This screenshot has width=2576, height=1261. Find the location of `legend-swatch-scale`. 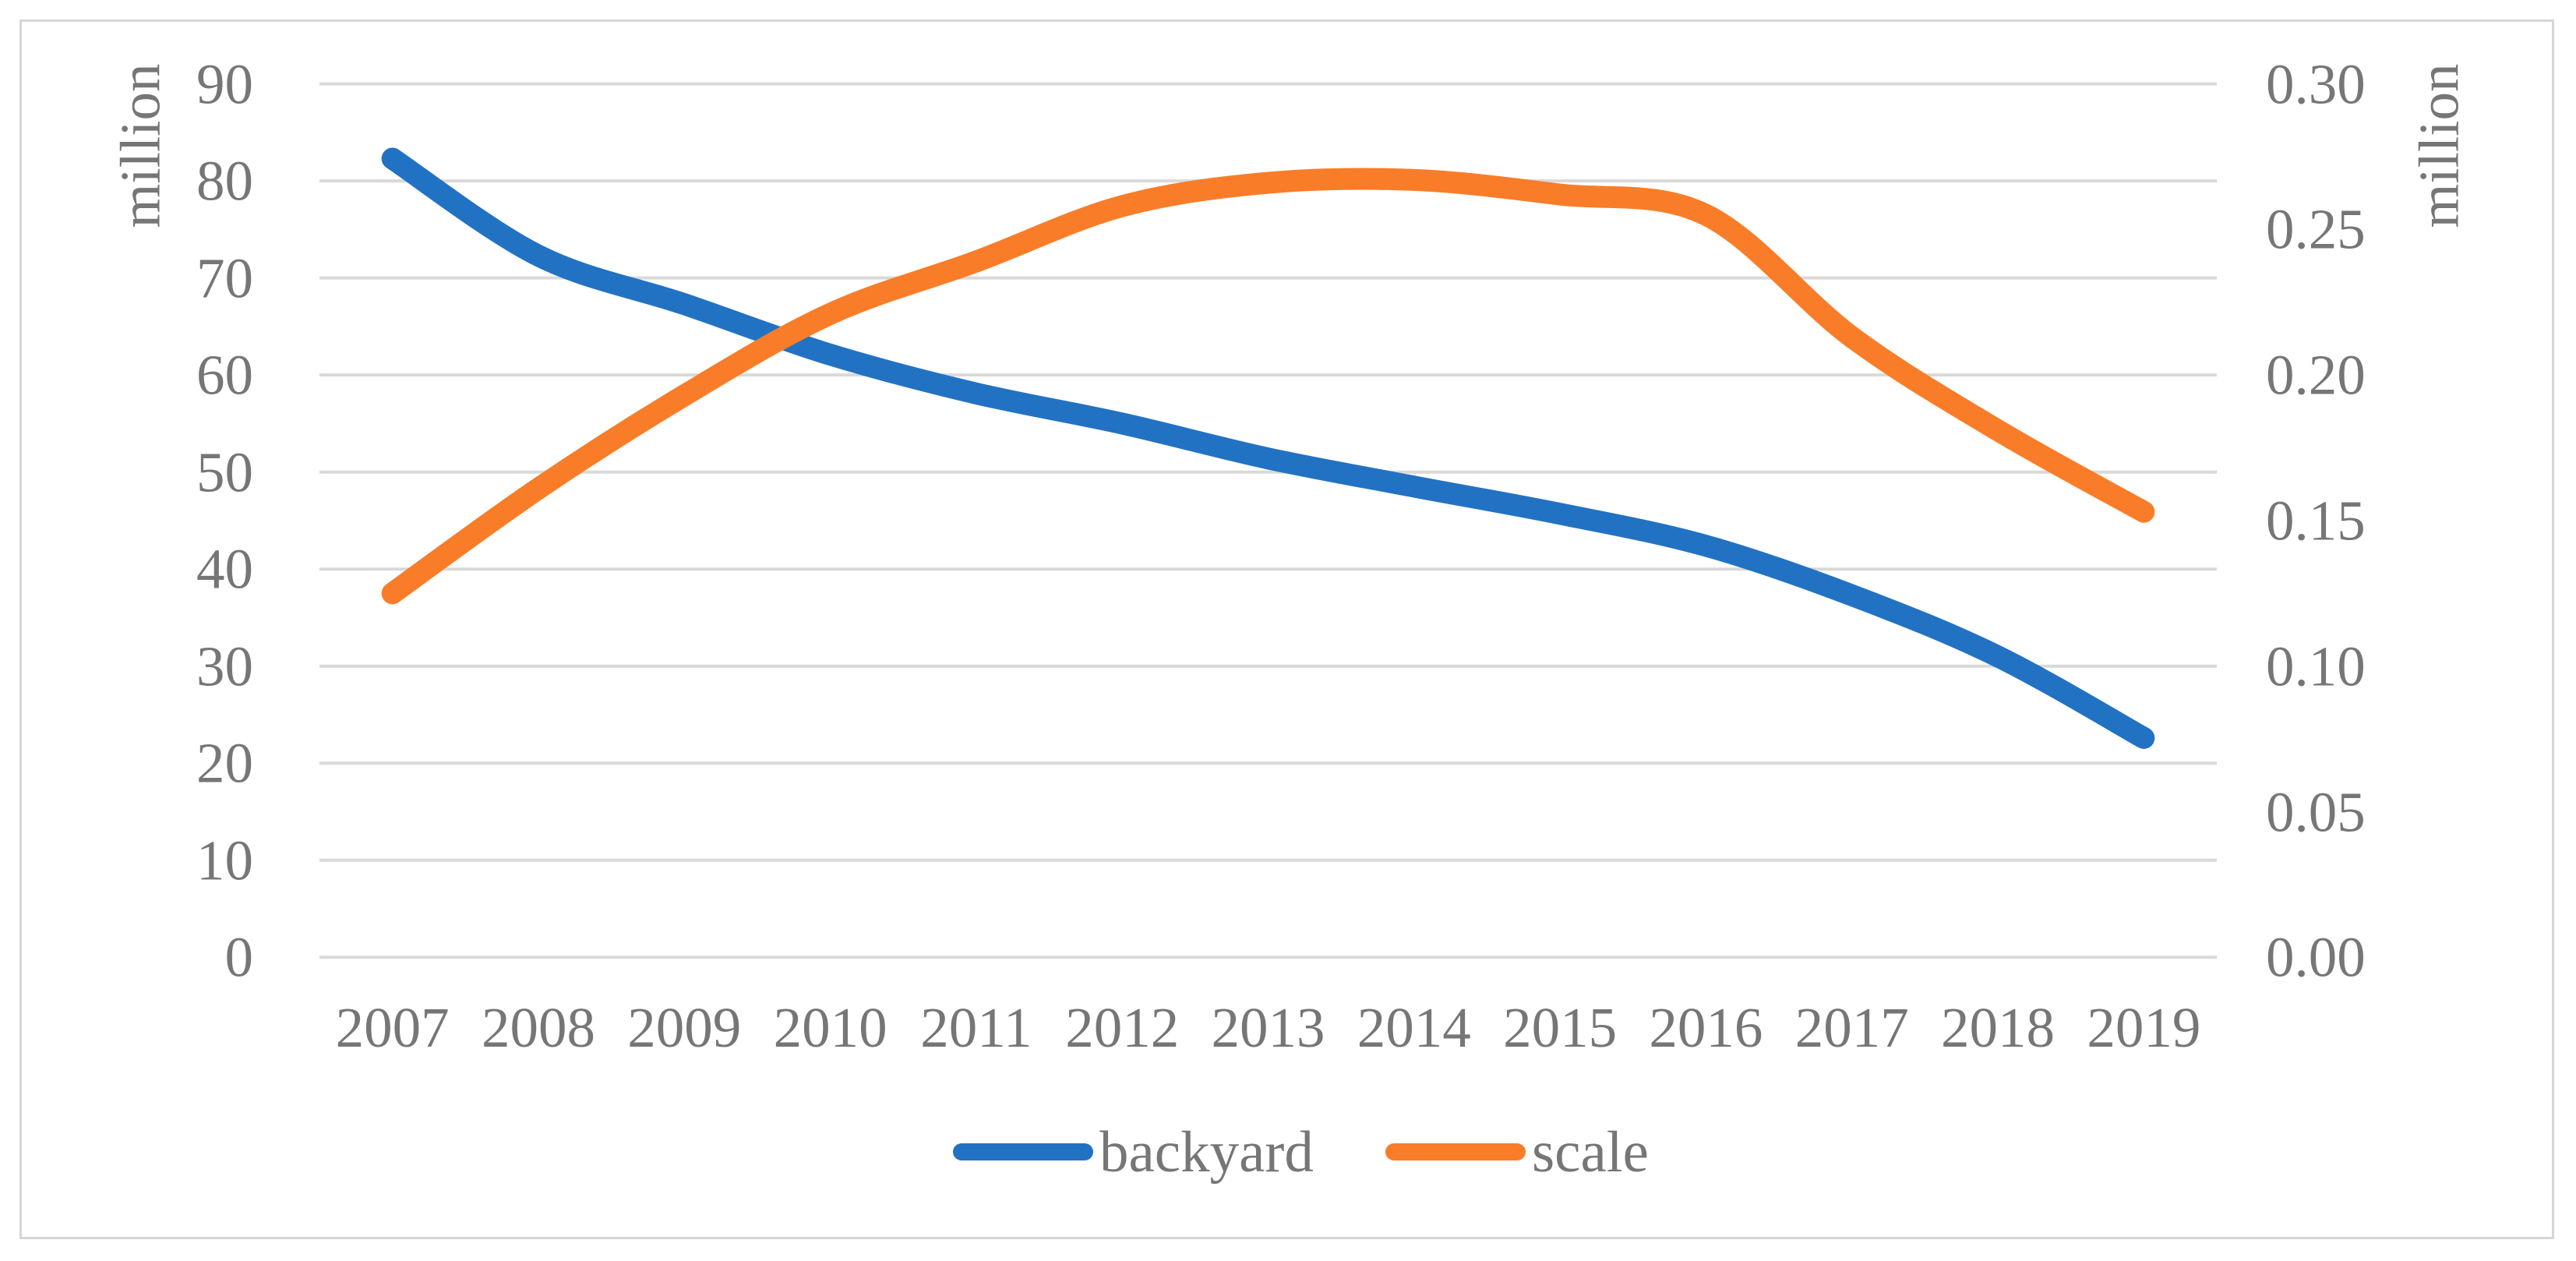

legend-swatch-scale is located at coordinates (1455, 1151).